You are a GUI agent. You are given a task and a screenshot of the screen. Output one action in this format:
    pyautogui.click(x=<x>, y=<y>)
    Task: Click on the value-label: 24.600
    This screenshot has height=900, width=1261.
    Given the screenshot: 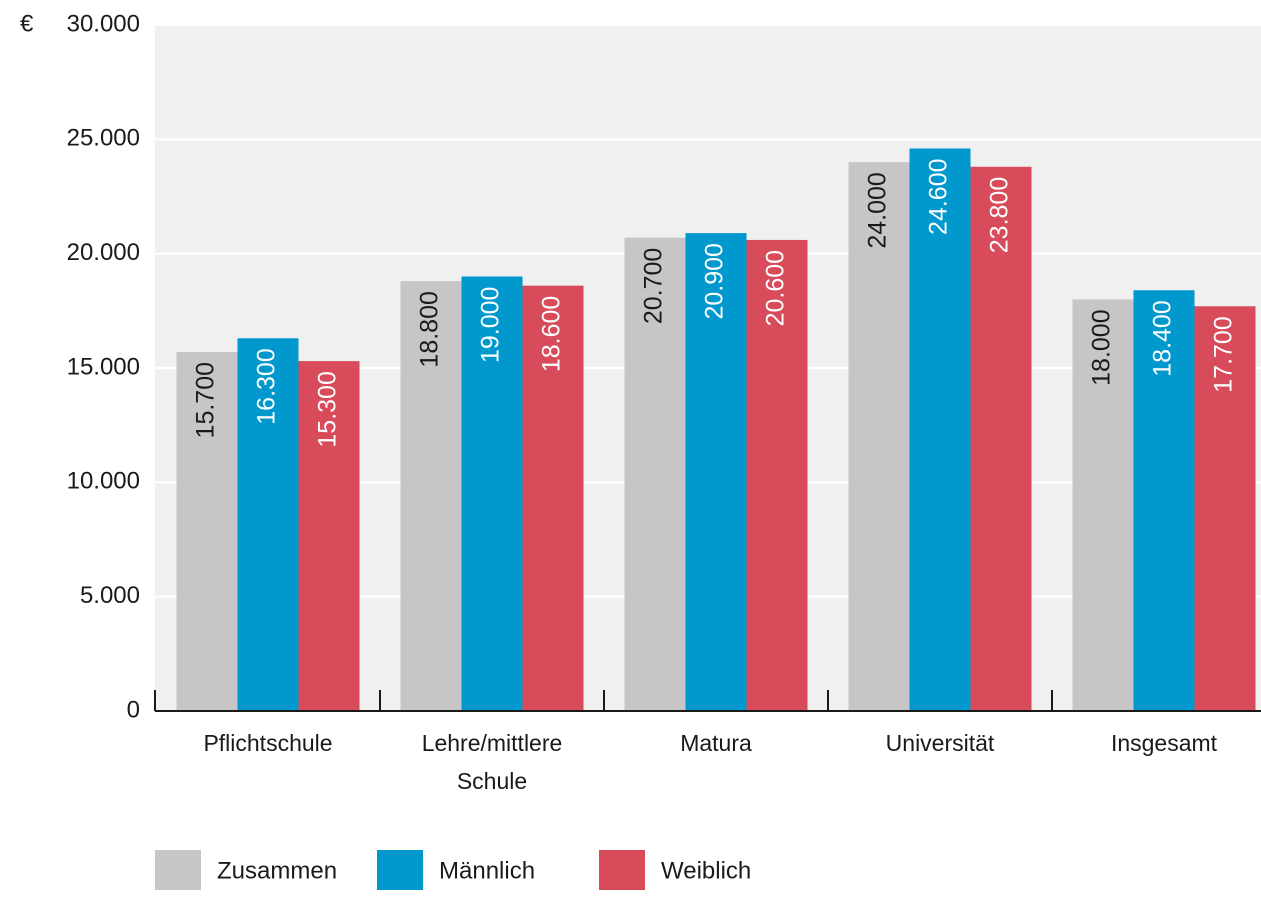 What is the action you would take?
    pyautogui.click(x=939, y=196)
    